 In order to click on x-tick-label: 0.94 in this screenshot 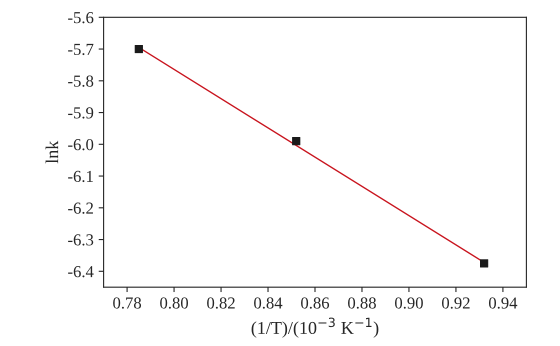, I will do `click(503, 303)`.